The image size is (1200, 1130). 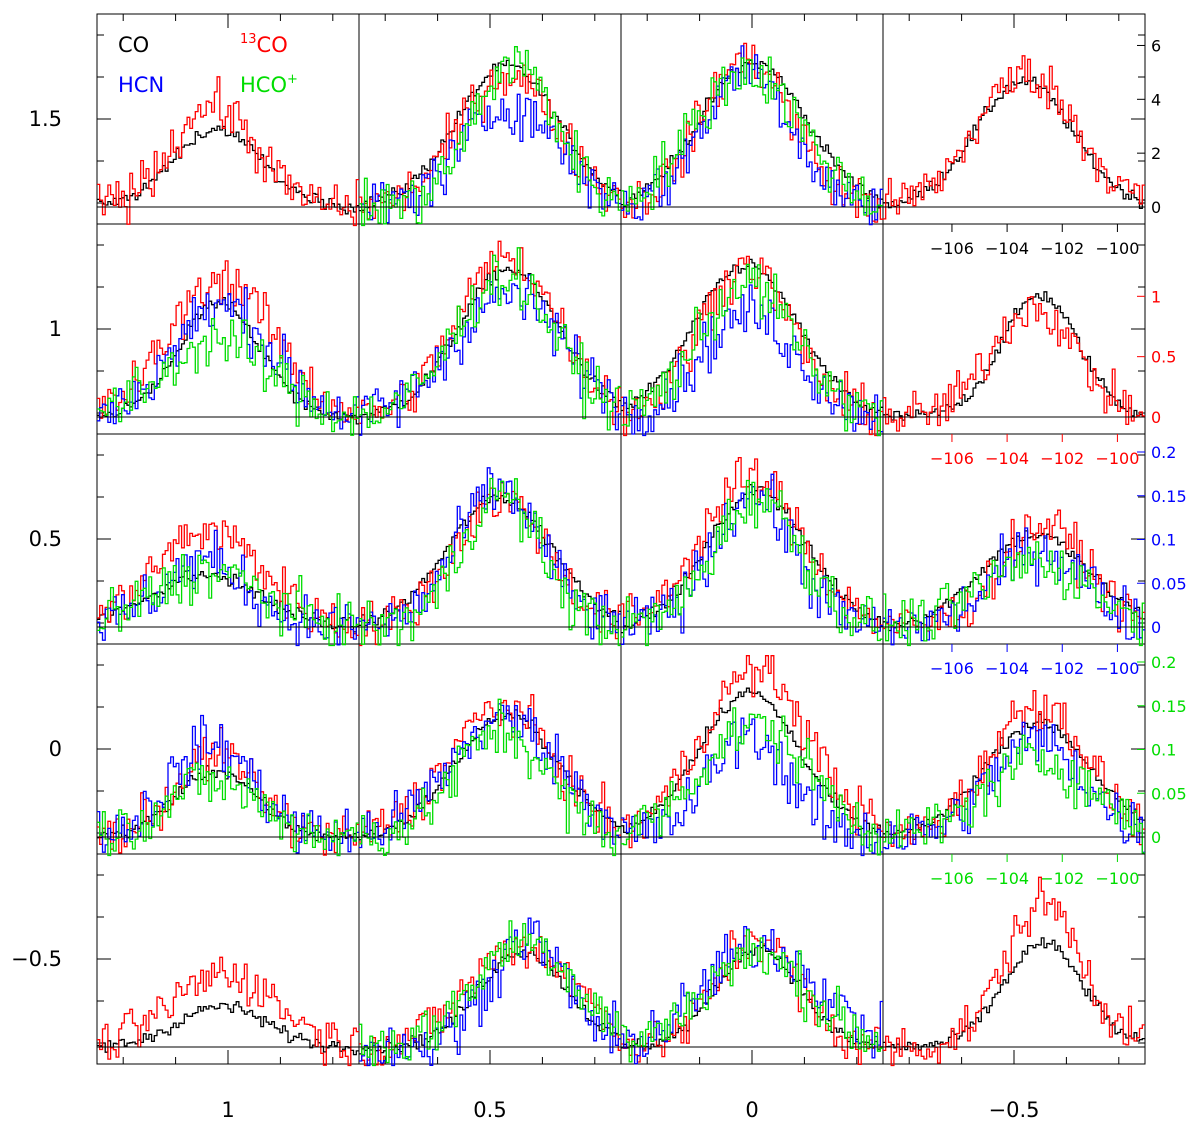 I want to click on y-tick-label: 0.5, so click(x=45, y=539).